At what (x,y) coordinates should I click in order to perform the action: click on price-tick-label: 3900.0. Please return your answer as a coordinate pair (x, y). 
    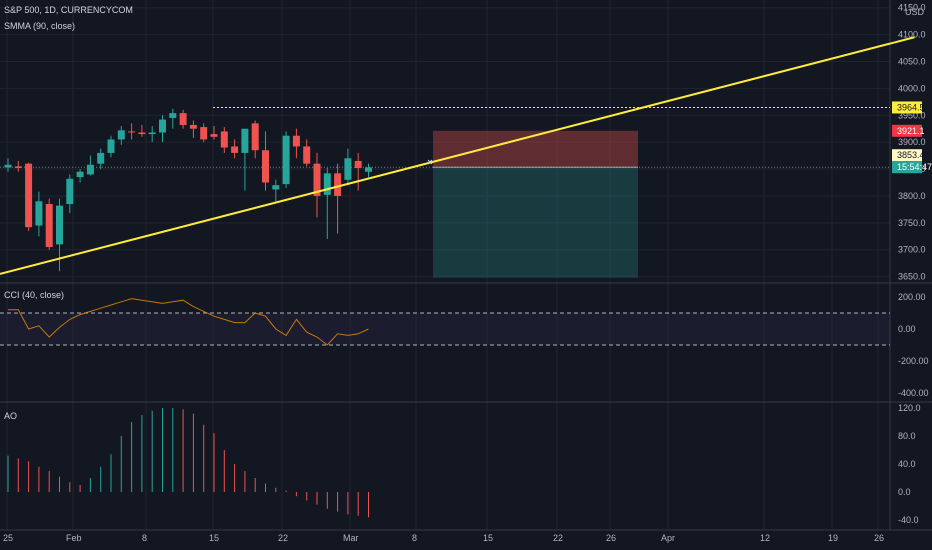
    Looking at the image, I should click on (912, 142).